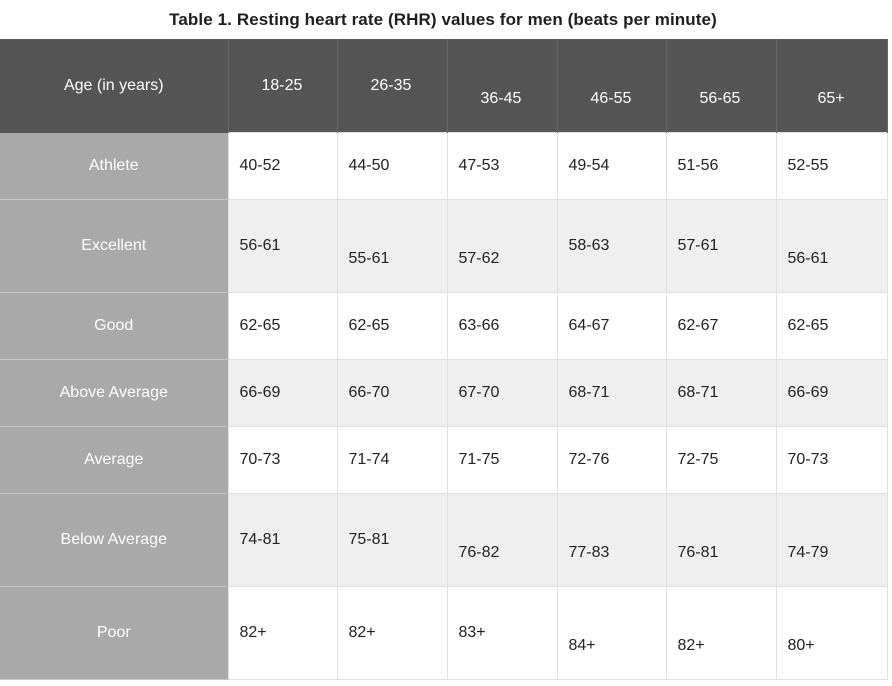  I want to click on row-label: Above Average, so click(114, 393).